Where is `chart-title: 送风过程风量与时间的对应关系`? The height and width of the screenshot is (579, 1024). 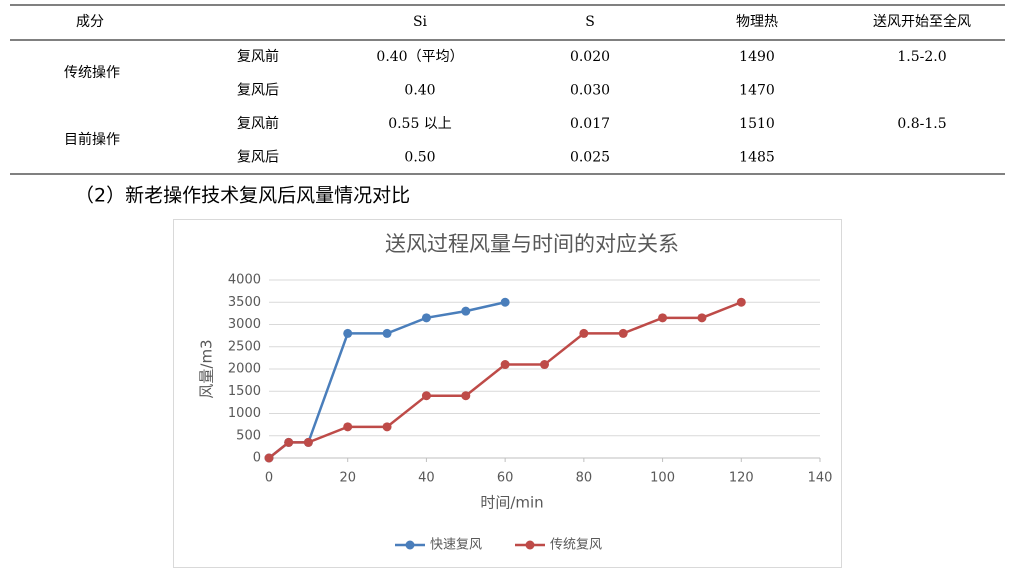 chart-title: 送风过程风量与时间的对应关系 is located at coordinates (532, 244).